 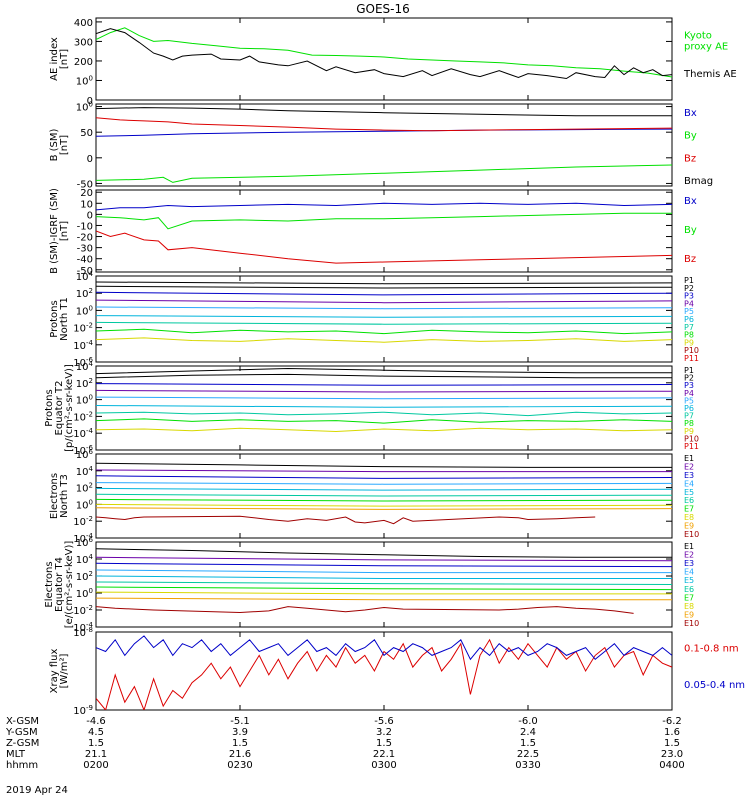 I want to click on series-line-e1, so click(x=384, y=553).